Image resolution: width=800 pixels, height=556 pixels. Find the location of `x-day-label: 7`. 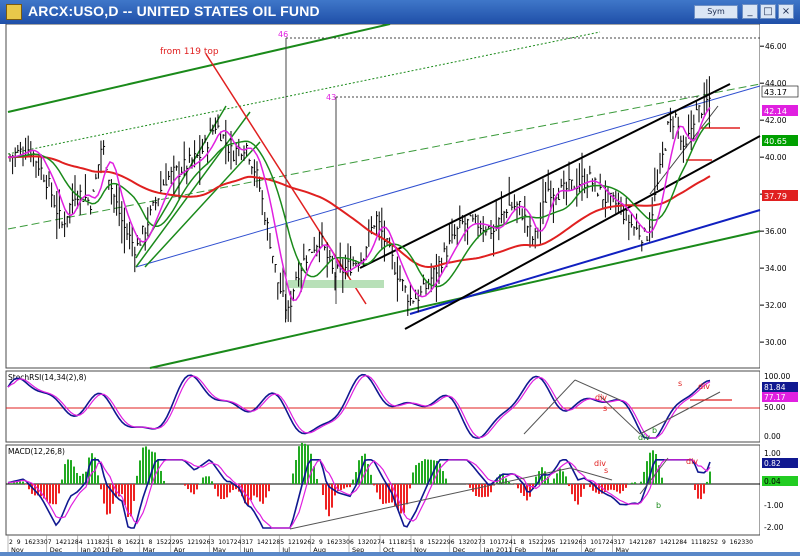

x-day-label: 7 is located at coordinates (623, 542).